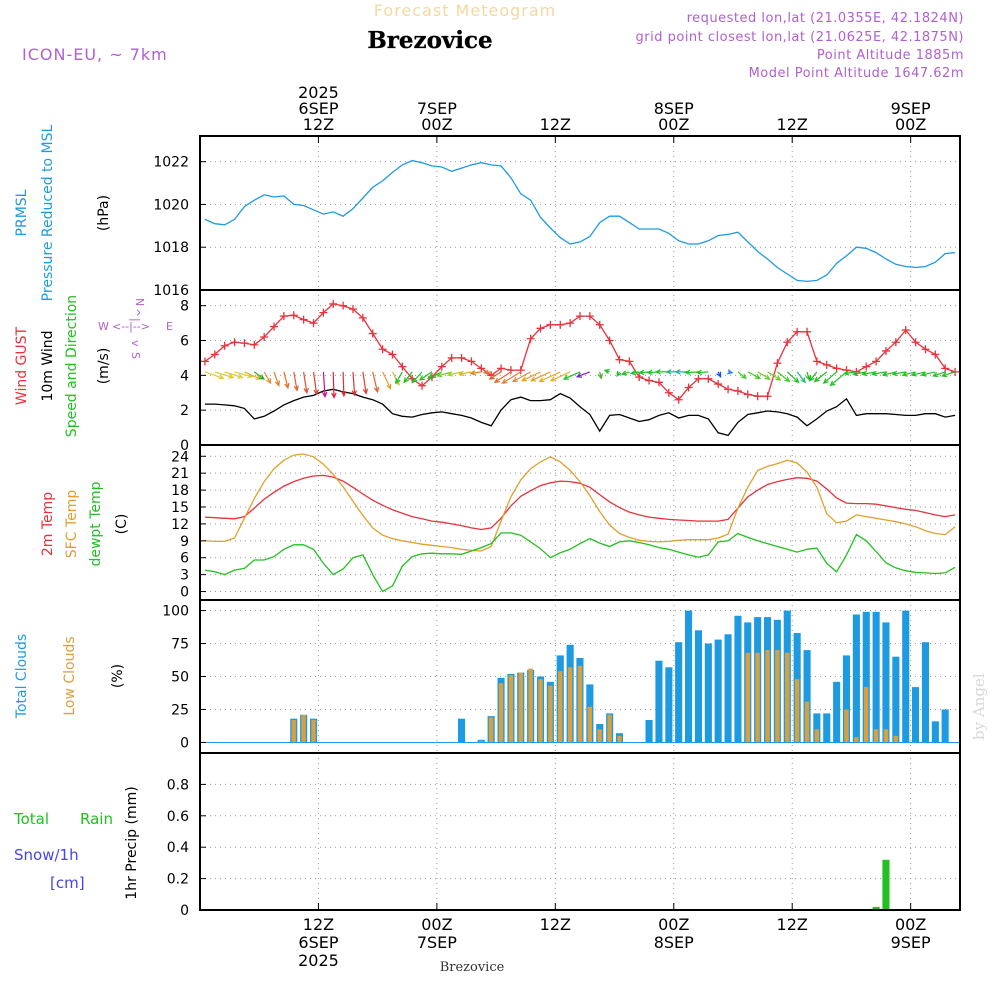 The width and height of the screenshot is (1000, 1000). Describe the element at coordinates (135, 312) in the screenshot. I see `compass-ns-up: ^` at that location.